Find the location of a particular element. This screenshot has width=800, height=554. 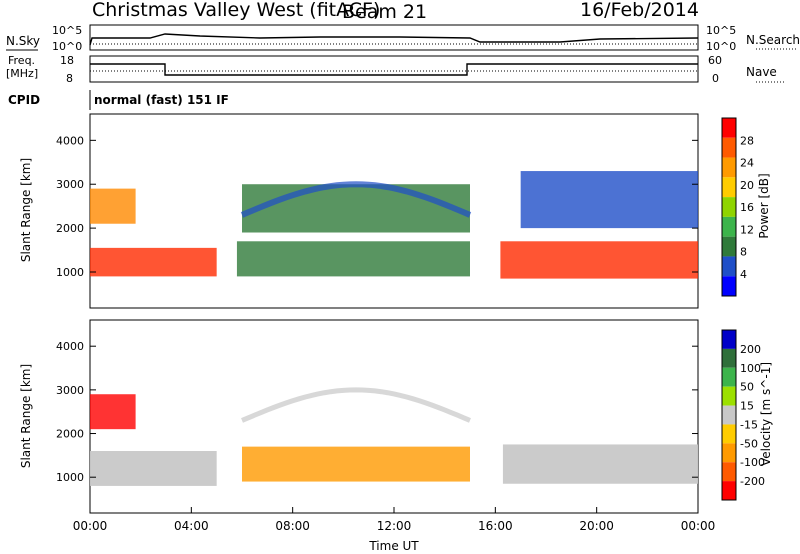

noise-sky-trace is located at coordinates (394, 39).